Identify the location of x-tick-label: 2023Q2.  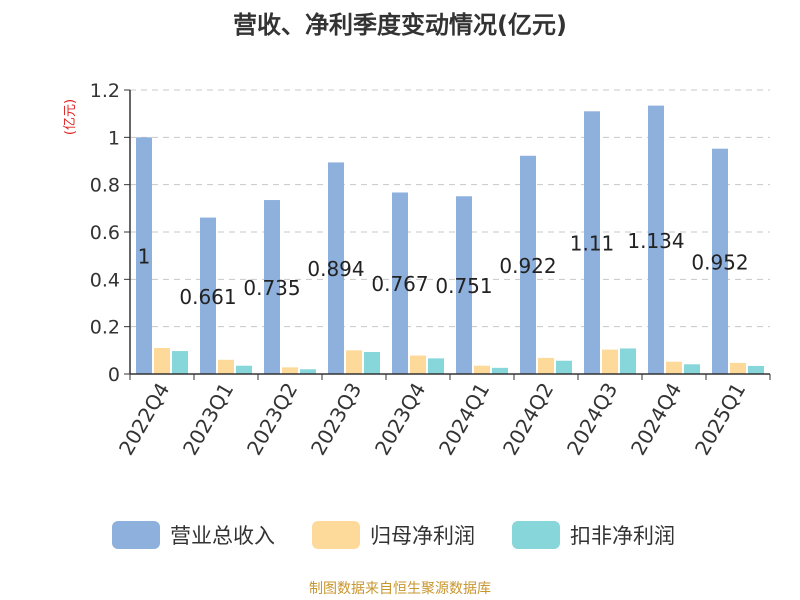
(272, 419).